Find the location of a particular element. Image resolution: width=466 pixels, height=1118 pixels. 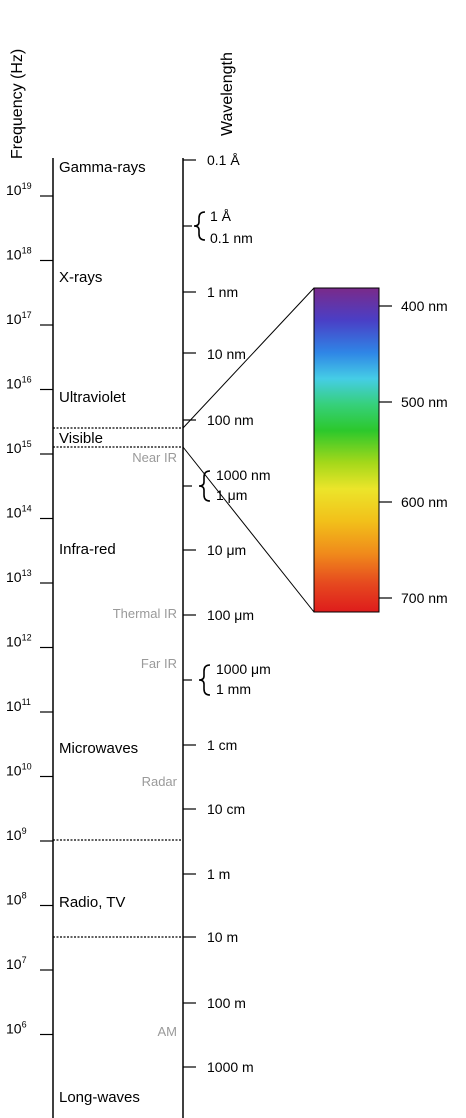

band-radio-tv: Radio, TV is located at coordinates (92, 902).